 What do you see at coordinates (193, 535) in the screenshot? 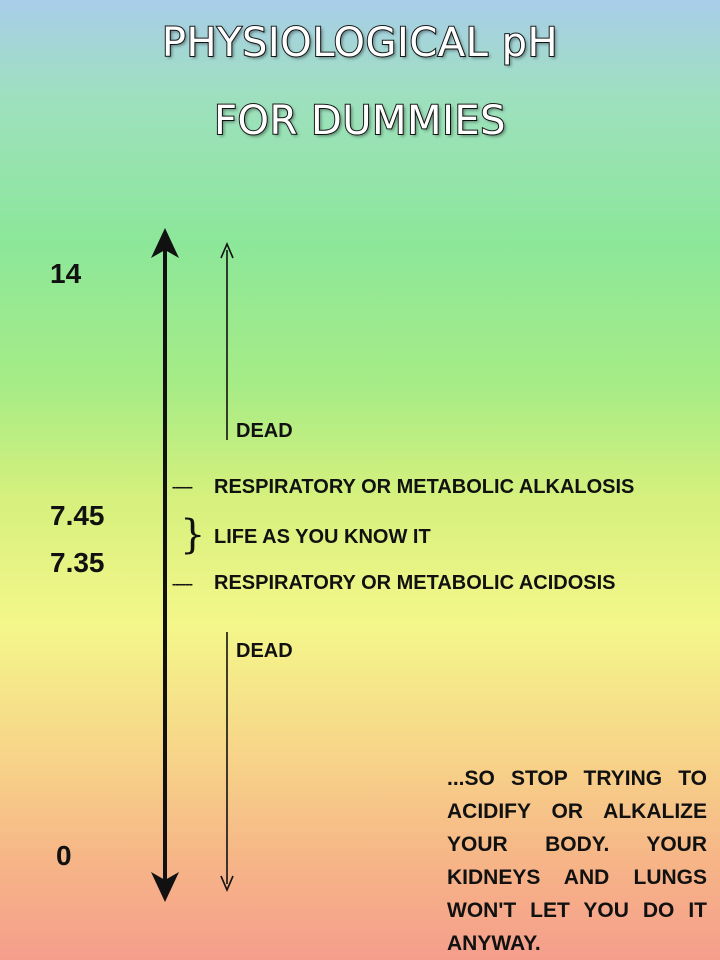
I see `life-range-brace: }` at bounding box center [193, 535].